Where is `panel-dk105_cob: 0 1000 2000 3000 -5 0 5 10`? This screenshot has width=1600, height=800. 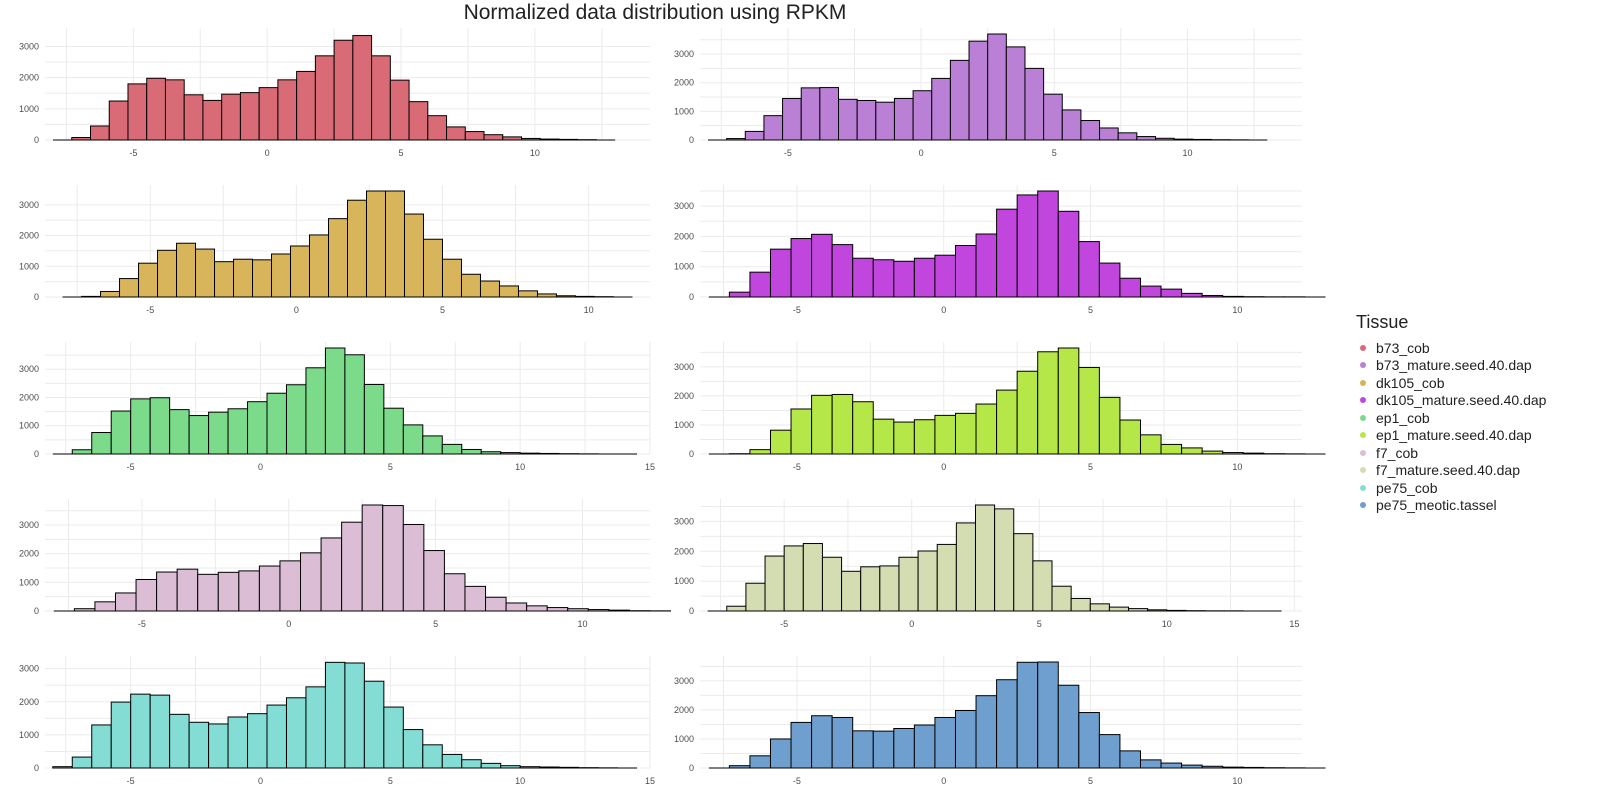
panel-dk105_cob: 0 1000 2000 3000 -5 0 5 10 is located at coordinates (334, 250).